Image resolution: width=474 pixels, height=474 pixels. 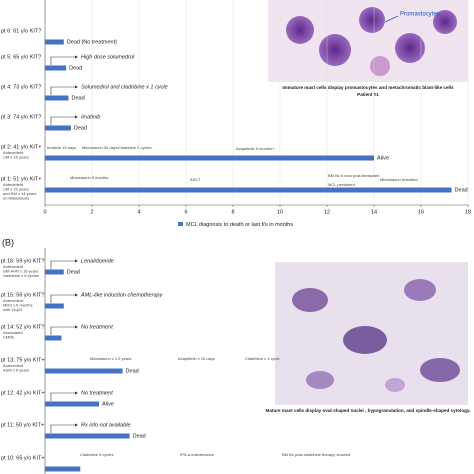 What do you see at coordinates (16, 157) in the screenshot?
I see `patient-detail: CM x 16 years` at bounding box center [16, 157].